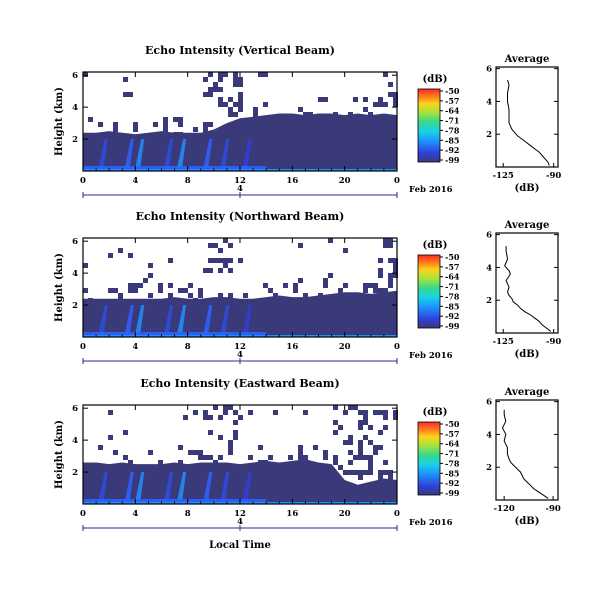 The height and width of the screenshot is (598, 615). Describe the element at coordinates (435, 79) in the screenshot. I see `colorbar-unit: (dB)` at that location.